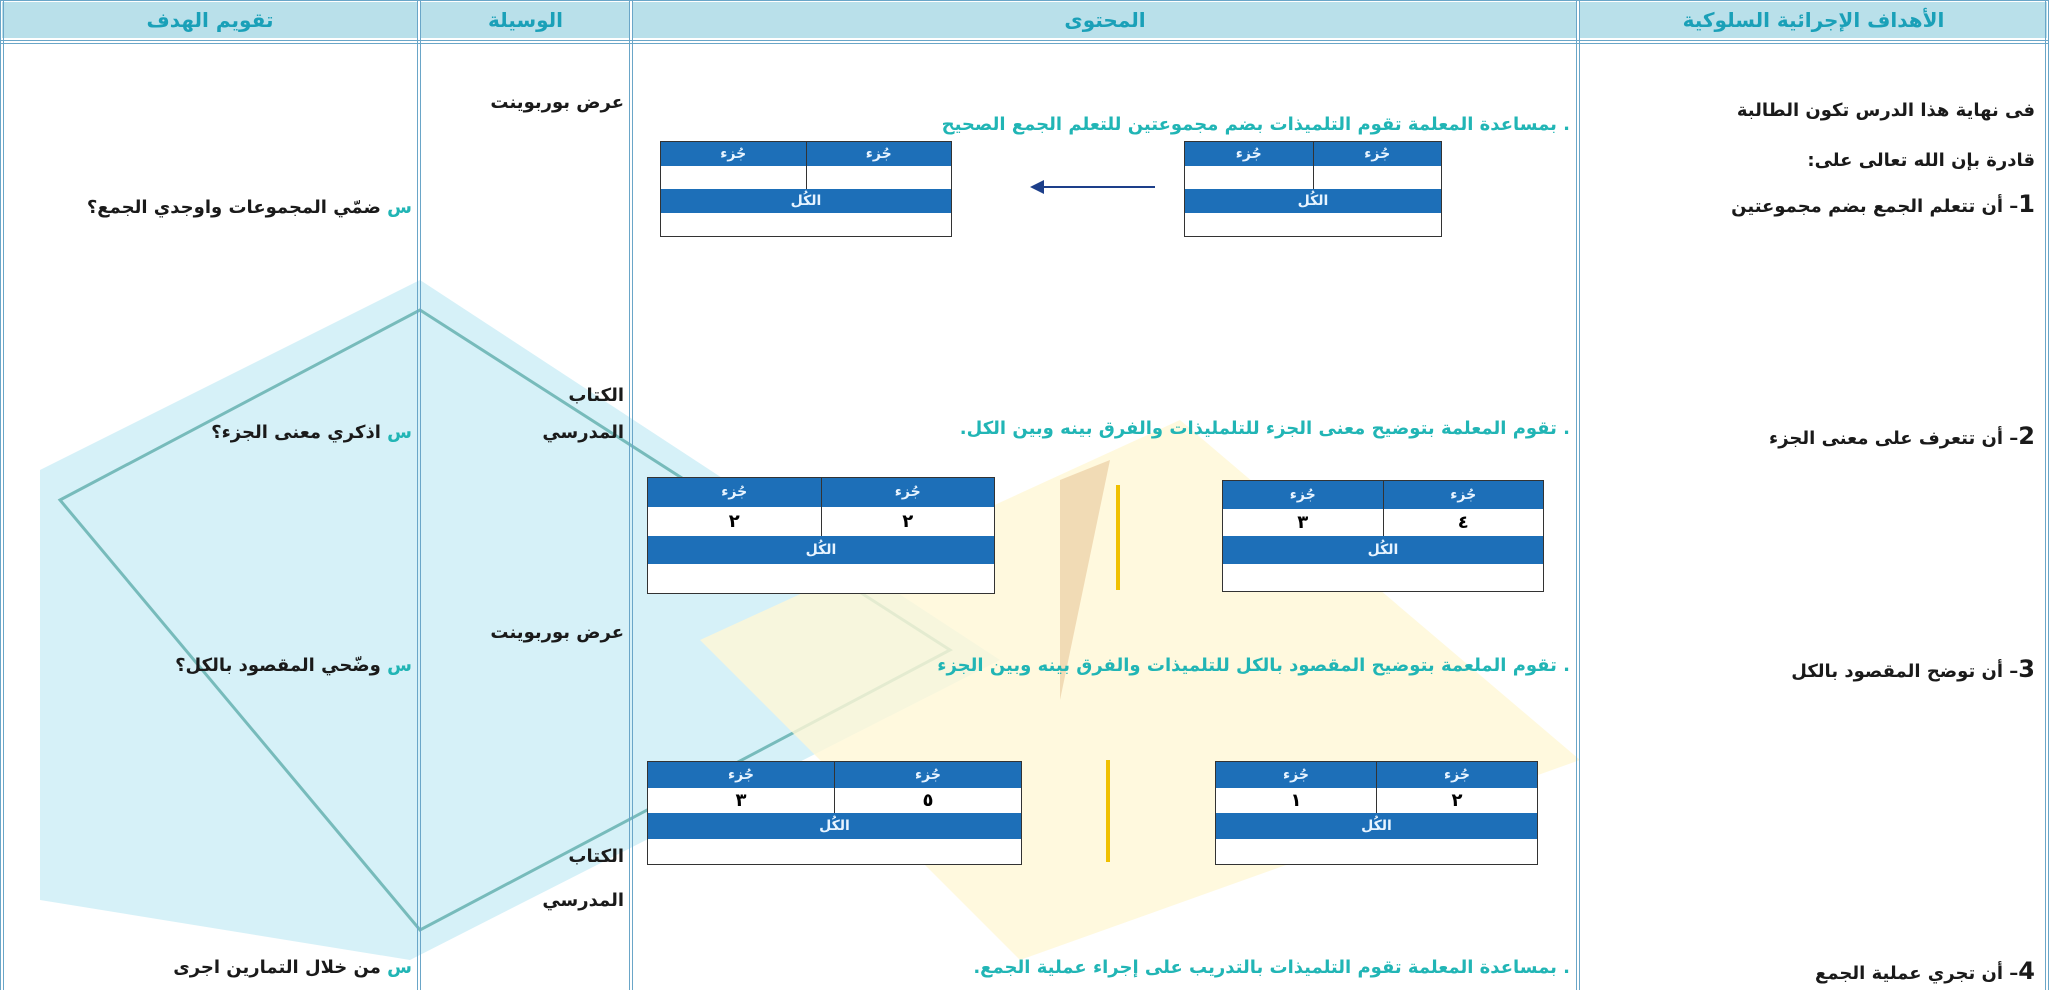 The width and height of the screenshot is (2049, 990). I want to click on evaluation-text: وضّحي المقصود بالكل؟, so click(278, 665).